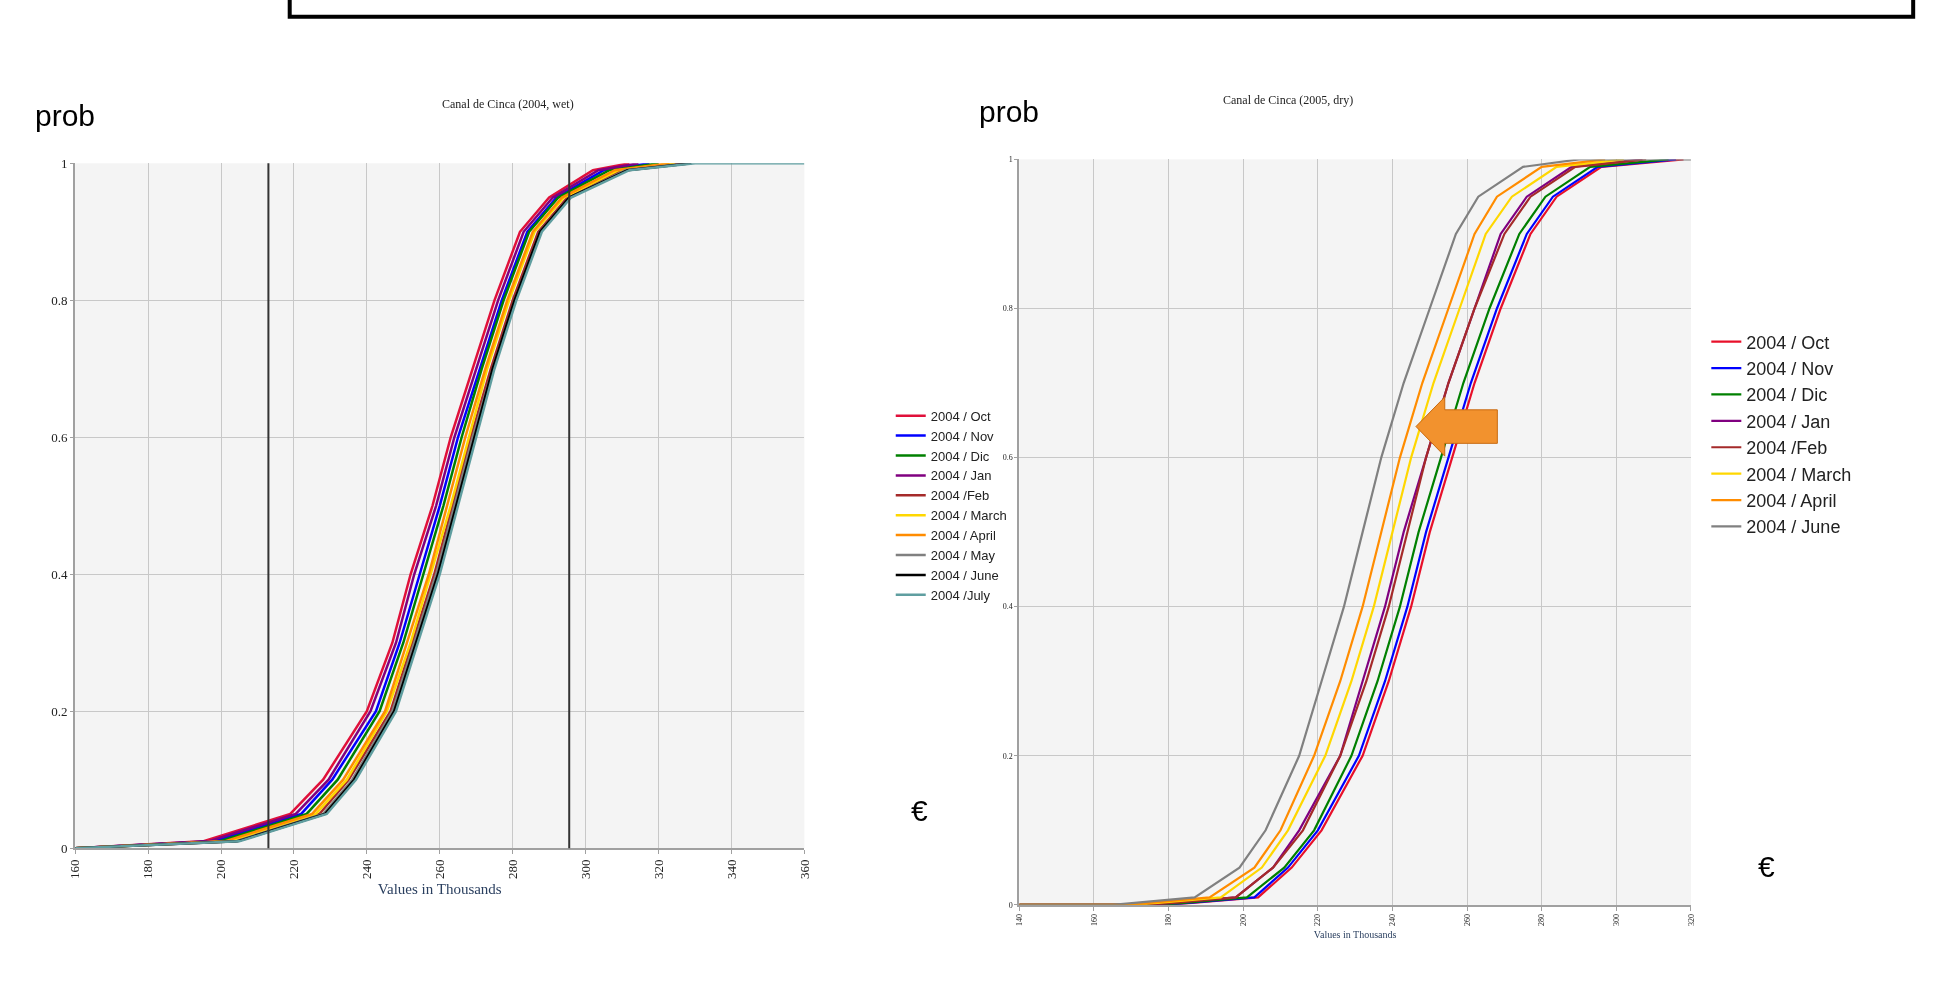 This screenshot has width=1934, height=992. Describe the element at coordinates (960, 595) in the screenshot. I see `legend-label: 2004 /July` at that location.